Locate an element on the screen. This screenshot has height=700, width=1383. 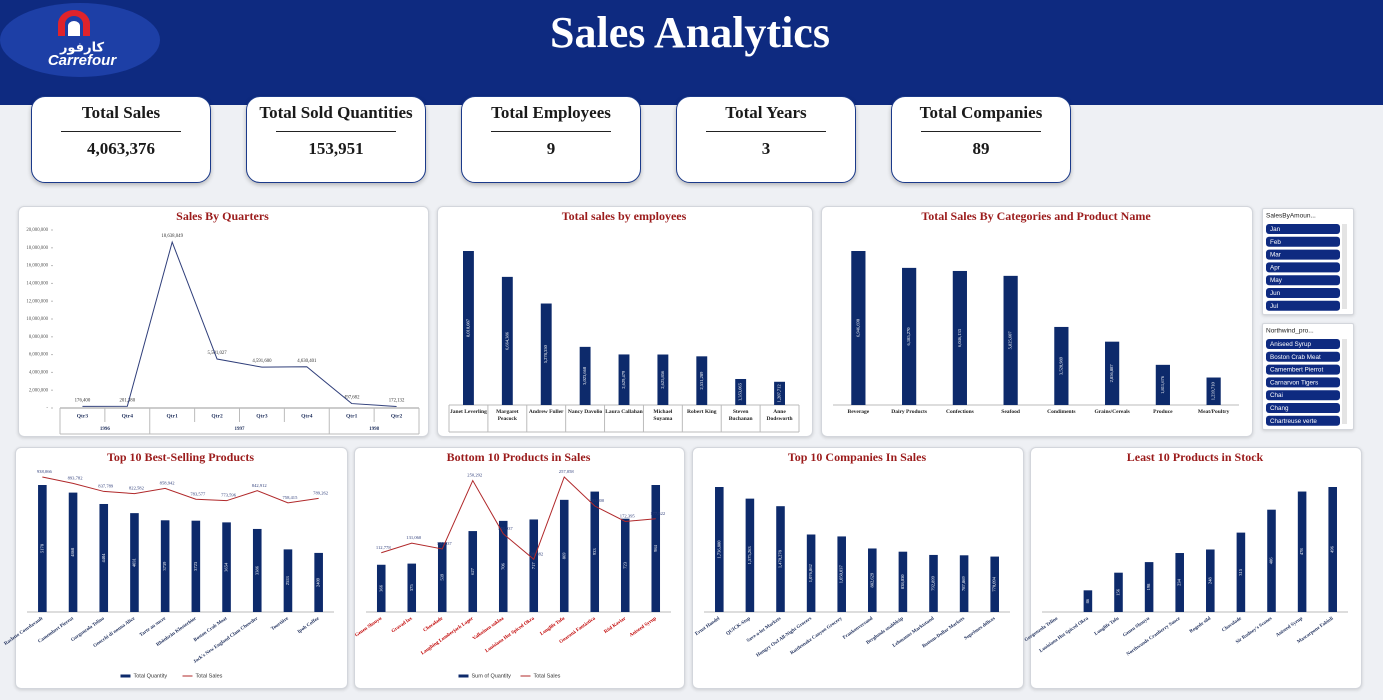
y-tick-label: 14,000,000 is located at coordinates (37, 283).